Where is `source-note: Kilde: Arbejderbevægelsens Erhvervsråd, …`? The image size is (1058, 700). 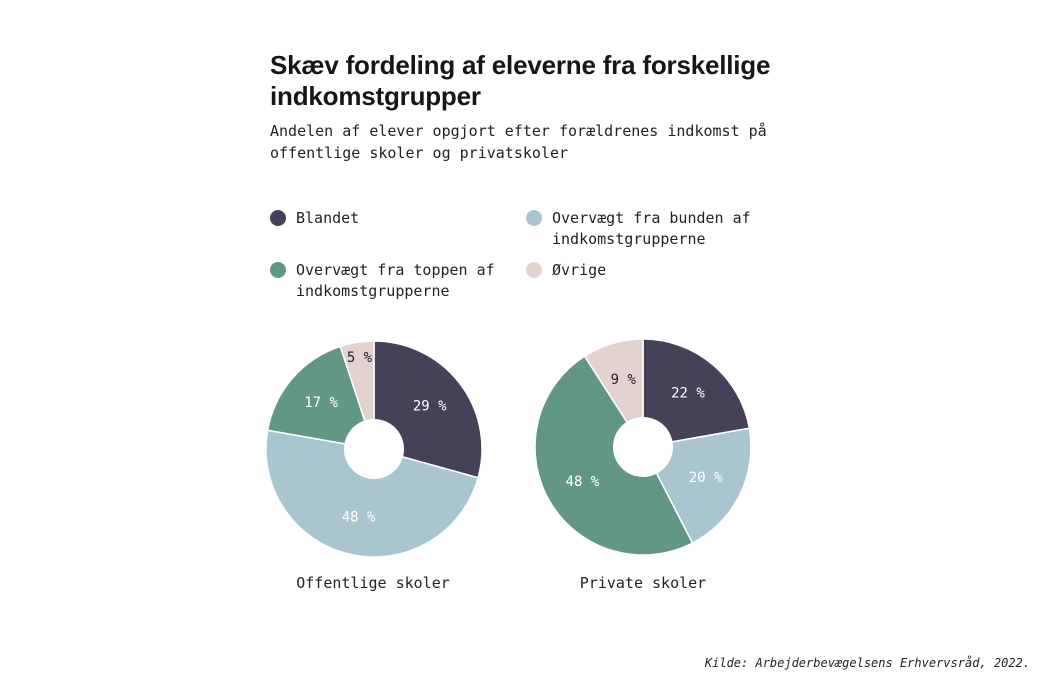 source-note: Kilde: Arbejderbevægelsens Erhvervsråd, … is located at coordinates (867, 663).